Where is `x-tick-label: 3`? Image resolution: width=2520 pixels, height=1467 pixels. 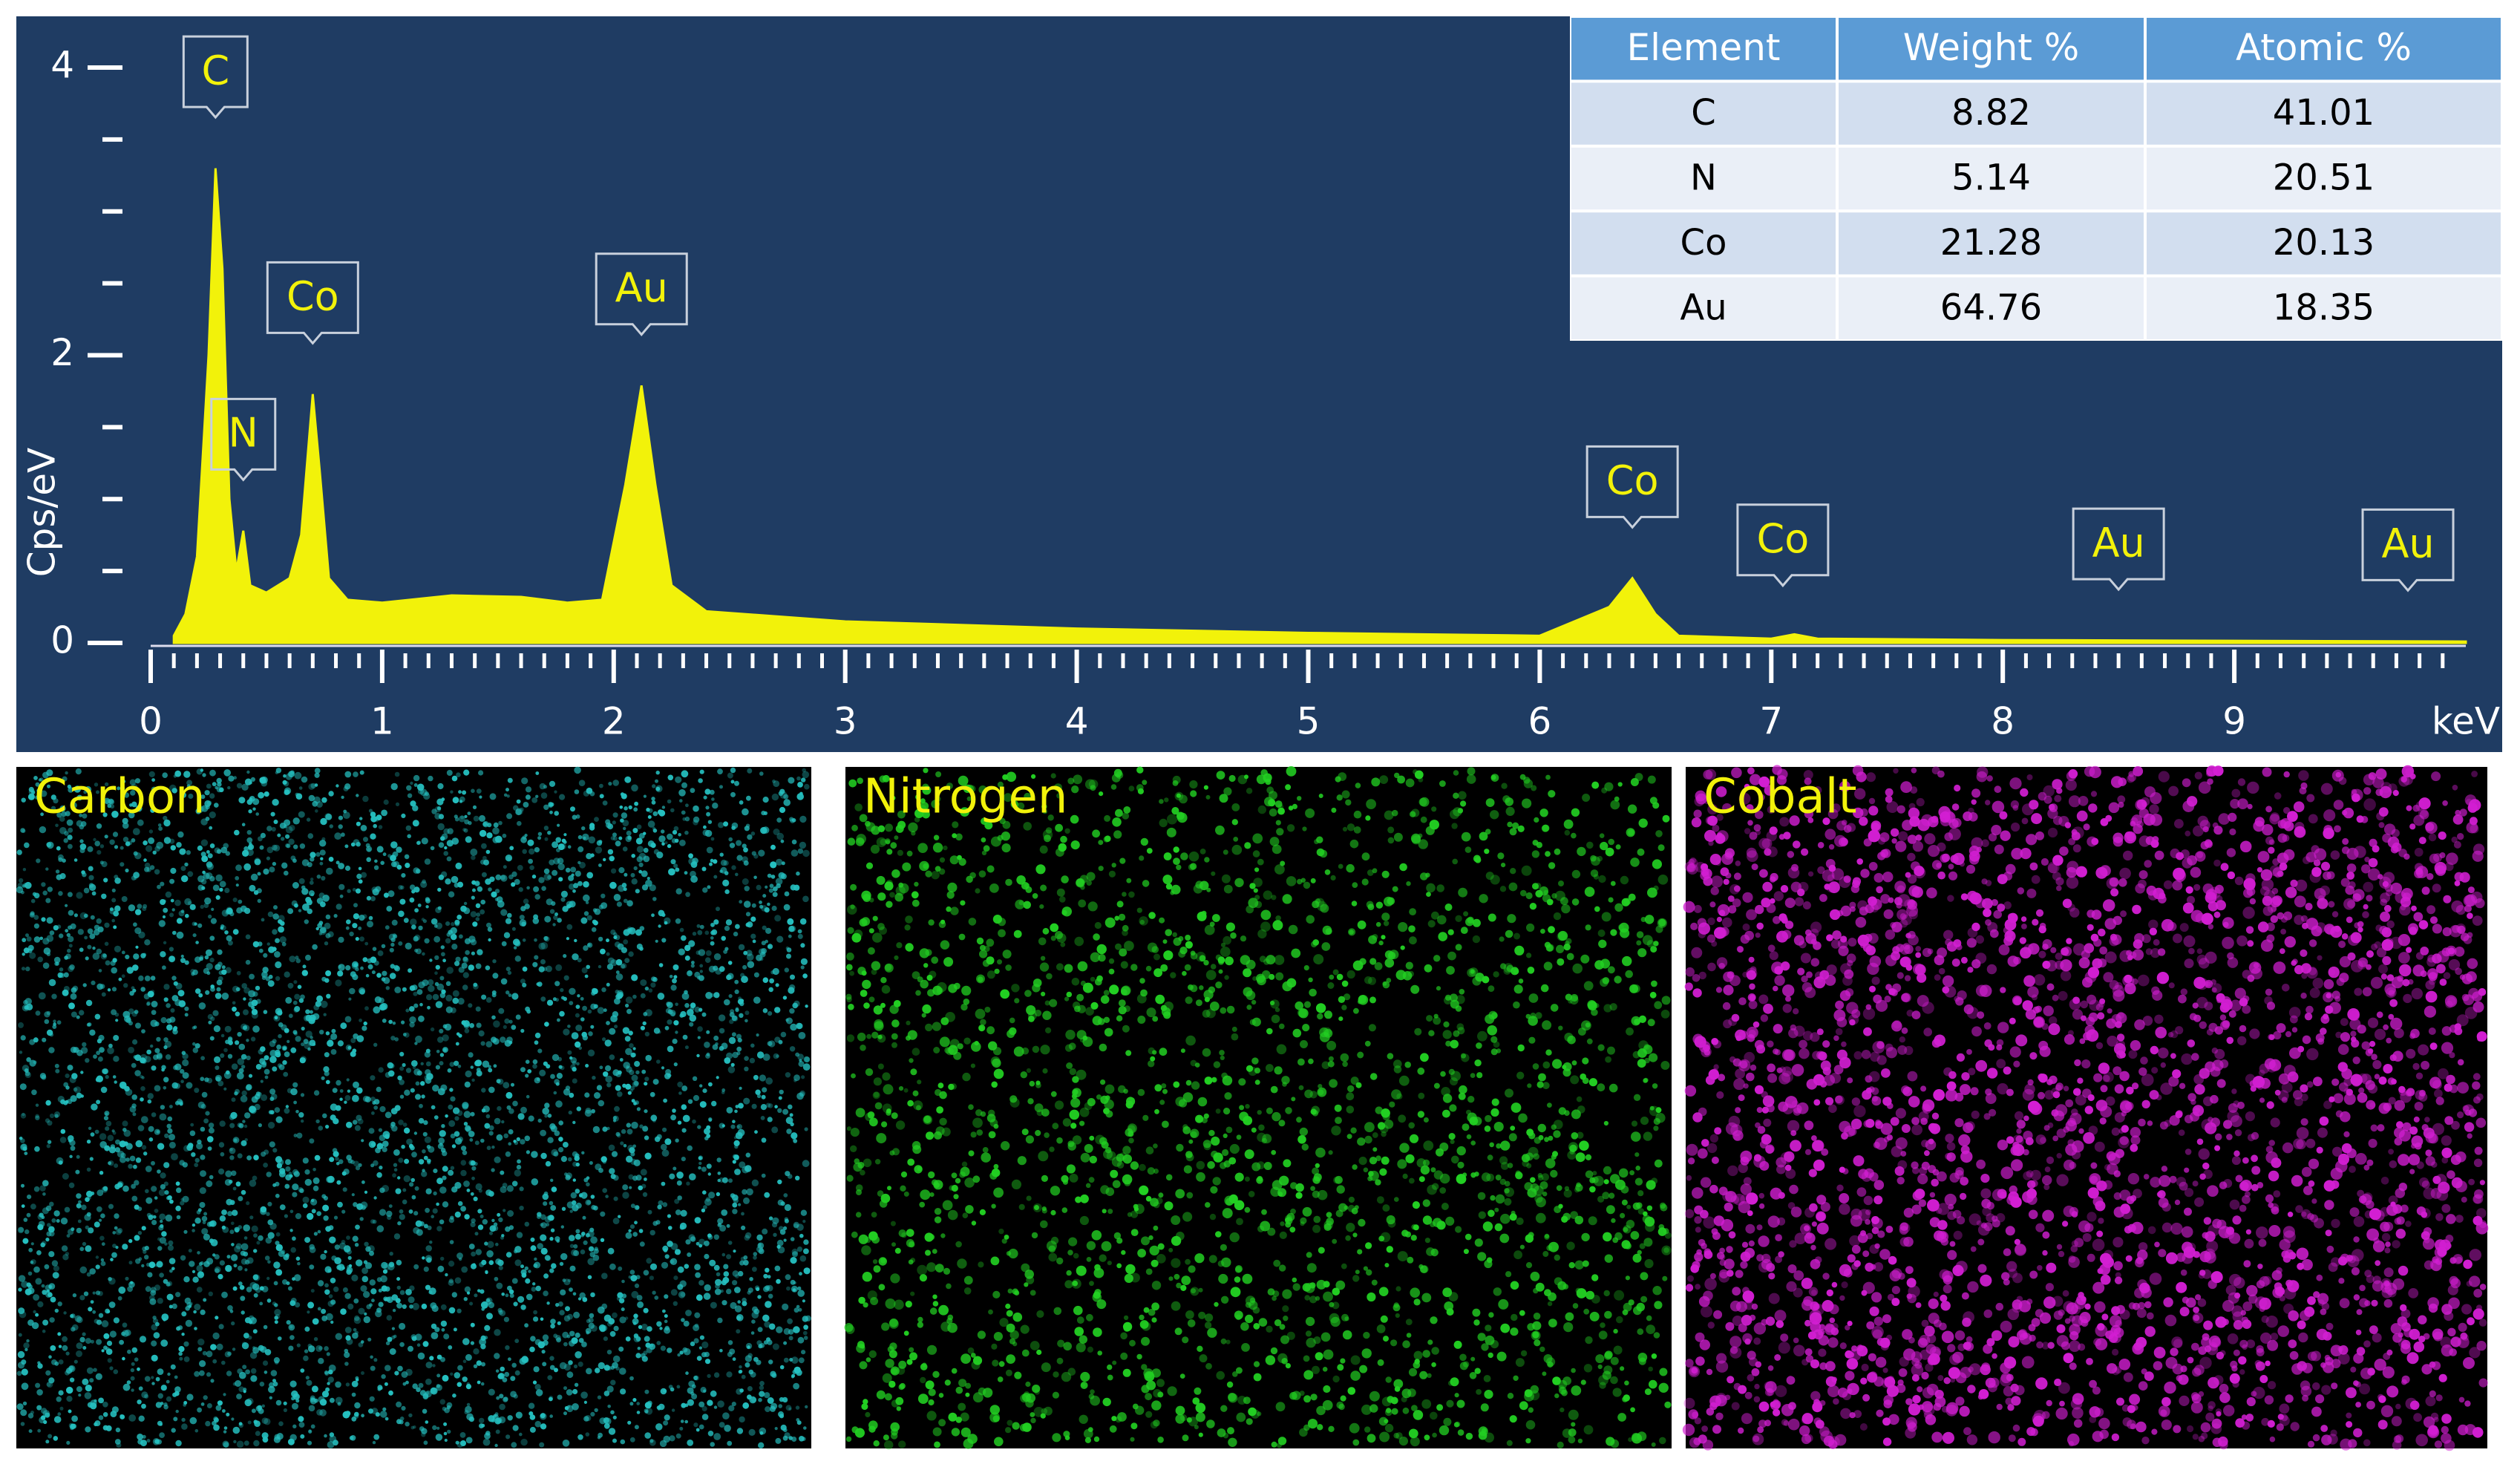 x-tick-label: 3 is located at coordinates (845, 721).